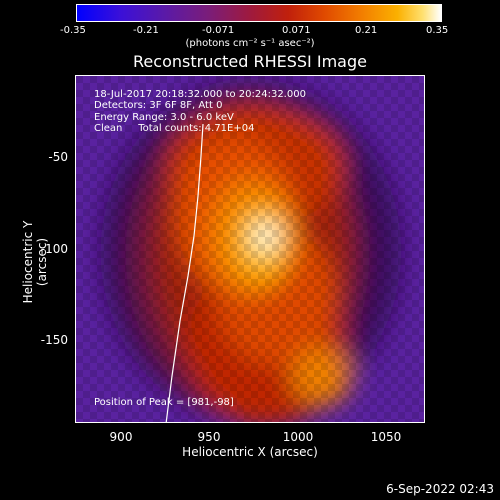  What do you see at coordinates (250, 61) in the screenshot?
I see `image-title: Reconstructed RHESSI Image` at bounding box center [250, 61].